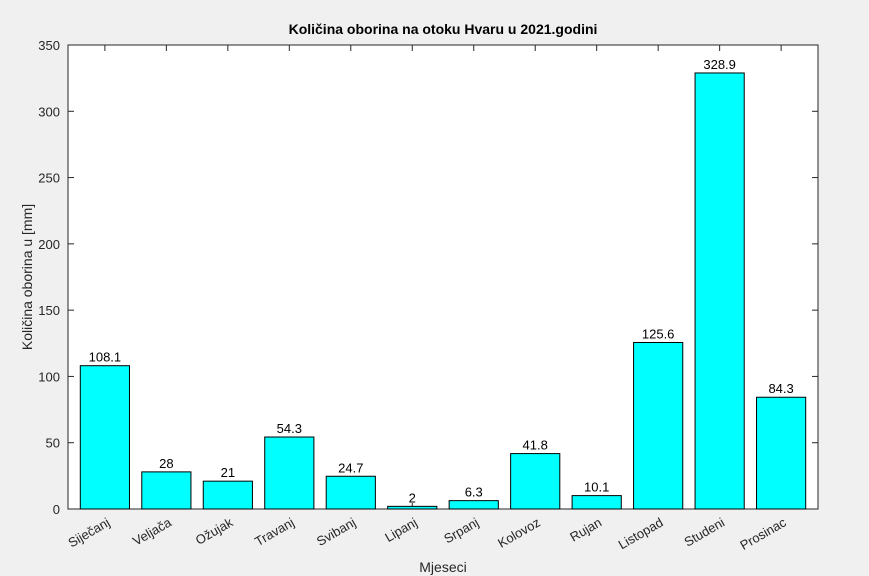 The height and width of the screenshot is (576, 869). Describe the element at coordinates (585, 530) in the screenshot. I see `x-tick-label: Rujan` at that location.